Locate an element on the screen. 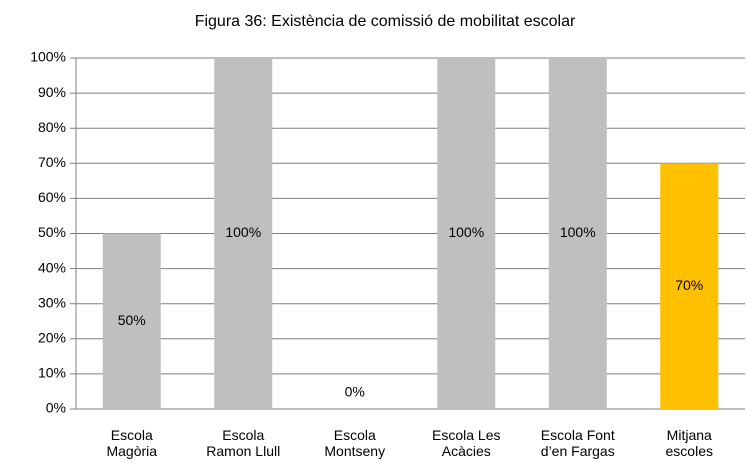  y-tick-label: 100% is located at coordinates (48, 57).